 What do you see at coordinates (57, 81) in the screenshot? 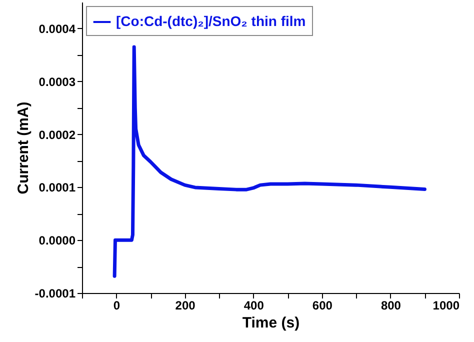
I see `y-tick-label: 0.0003` at bounding box center [57, 81].